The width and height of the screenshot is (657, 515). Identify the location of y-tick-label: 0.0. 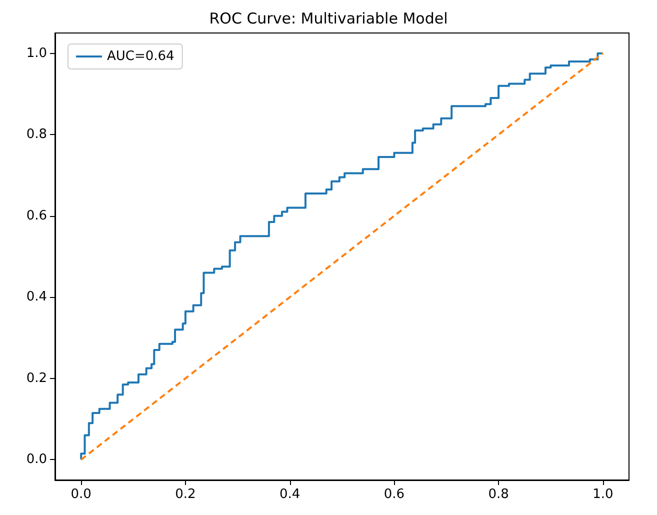
(36, 460).